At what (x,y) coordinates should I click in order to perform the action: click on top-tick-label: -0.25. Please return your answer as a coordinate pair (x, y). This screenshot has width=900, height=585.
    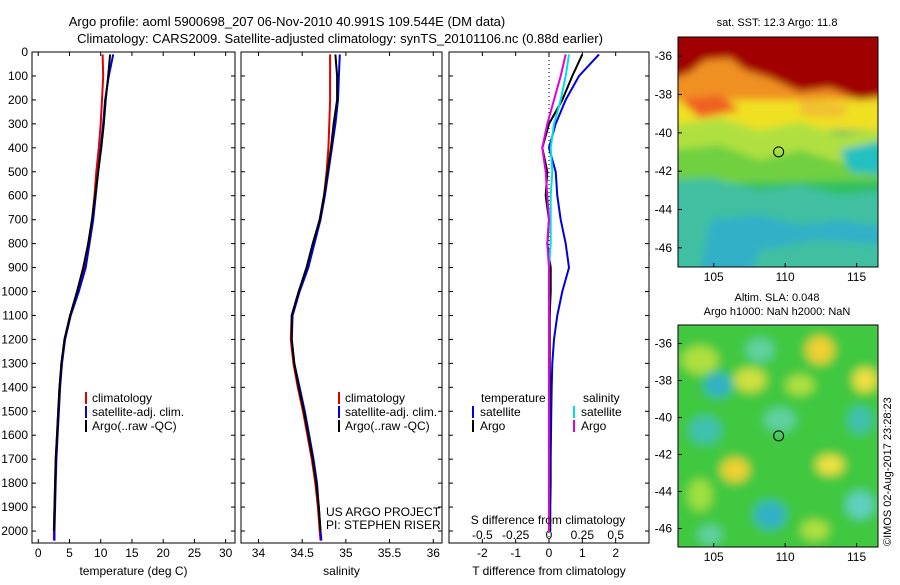
    Looking at the image, I should click on (516, 535).